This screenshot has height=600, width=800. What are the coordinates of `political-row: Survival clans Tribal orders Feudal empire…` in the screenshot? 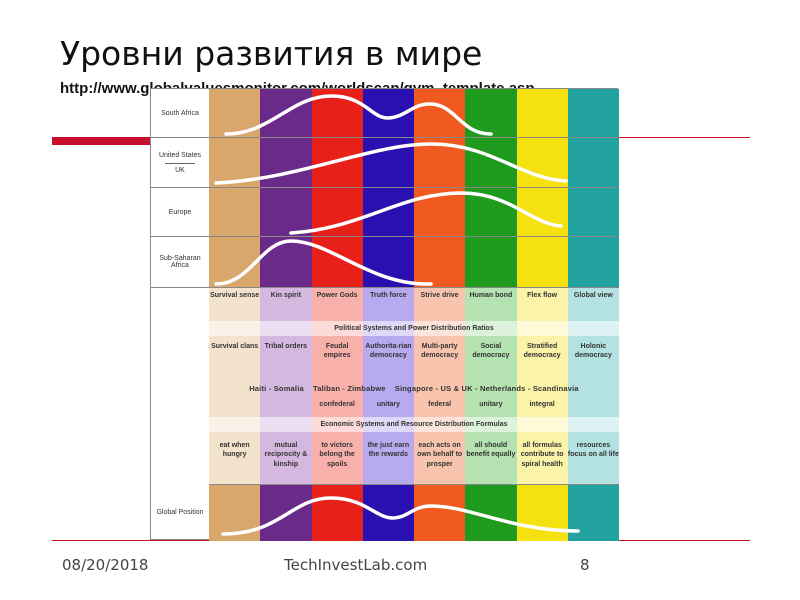 It's located at (414, 359).